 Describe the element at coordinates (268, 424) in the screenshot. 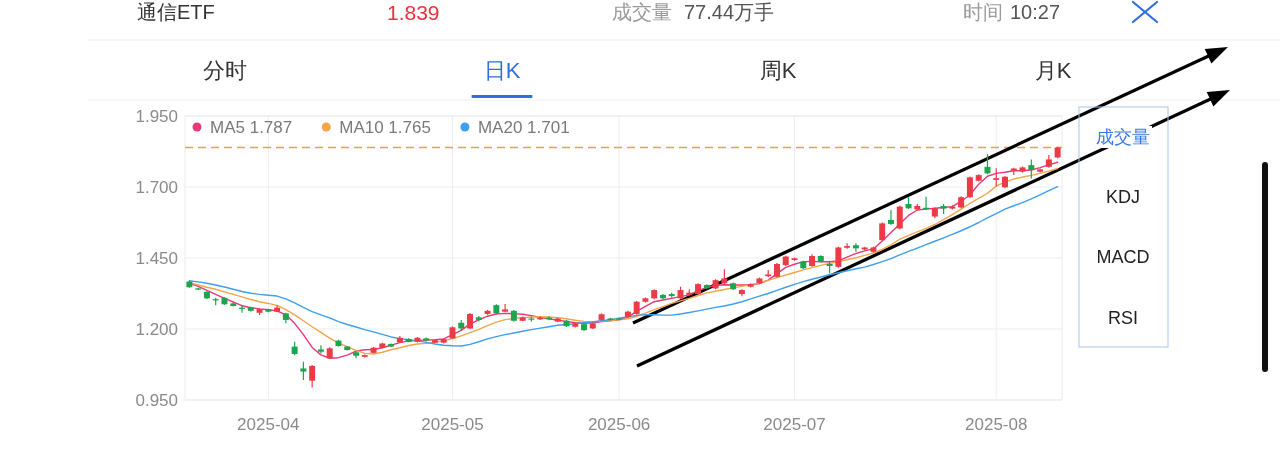

I see `xtick-label: 2025-04` at that location.